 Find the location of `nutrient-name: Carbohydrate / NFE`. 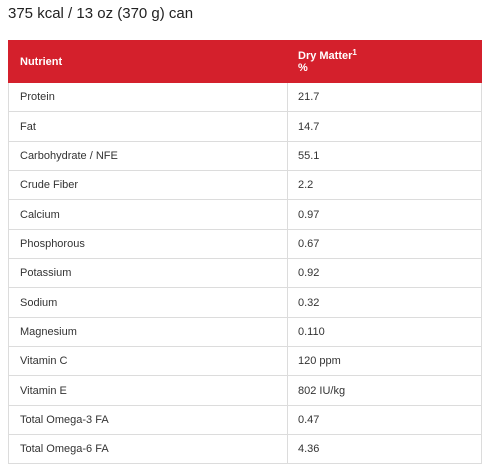

nutrient-name: Carbohydrate / NFE is located at coordinates (148, 156).